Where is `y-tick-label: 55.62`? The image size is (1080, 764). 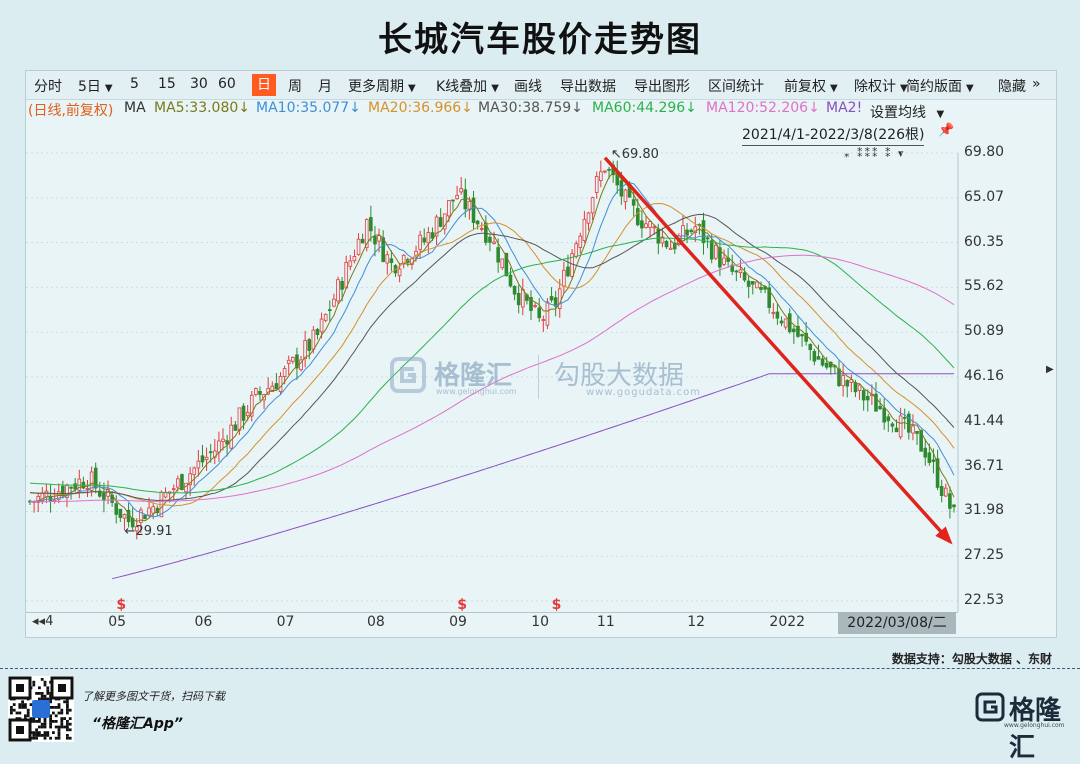
y-tick-label: 55.62 is located at coordinates (984, 286).